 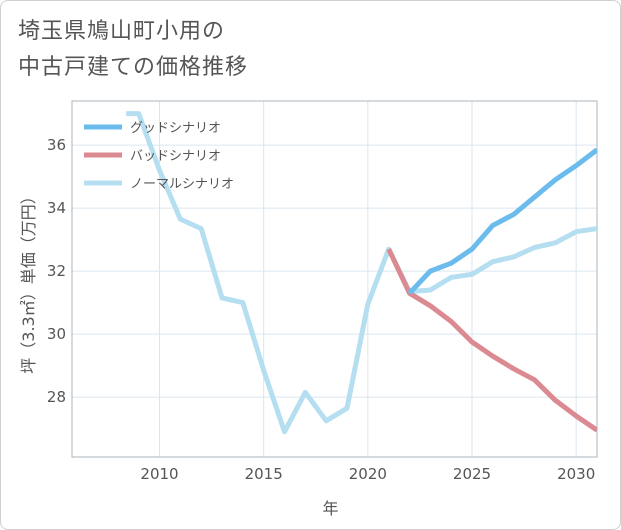 What do you see at coordinates (175, 156) in the screenshot?
I see `legend-label-1: バッドシナリオ` at bounding box center [175, 156].